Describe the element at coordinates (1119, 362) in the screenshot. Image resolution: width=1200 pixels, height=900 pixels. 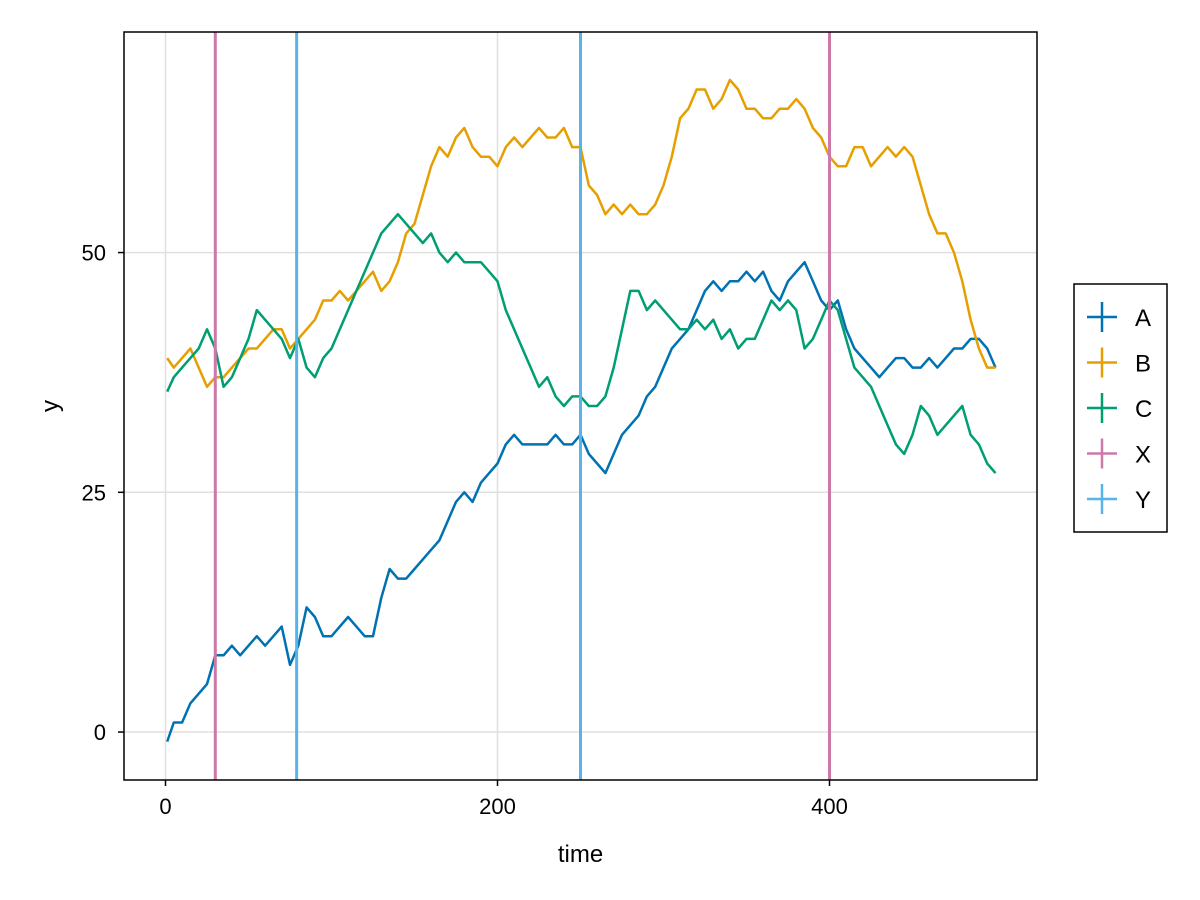
I see `legend-item-b: B` at that location.